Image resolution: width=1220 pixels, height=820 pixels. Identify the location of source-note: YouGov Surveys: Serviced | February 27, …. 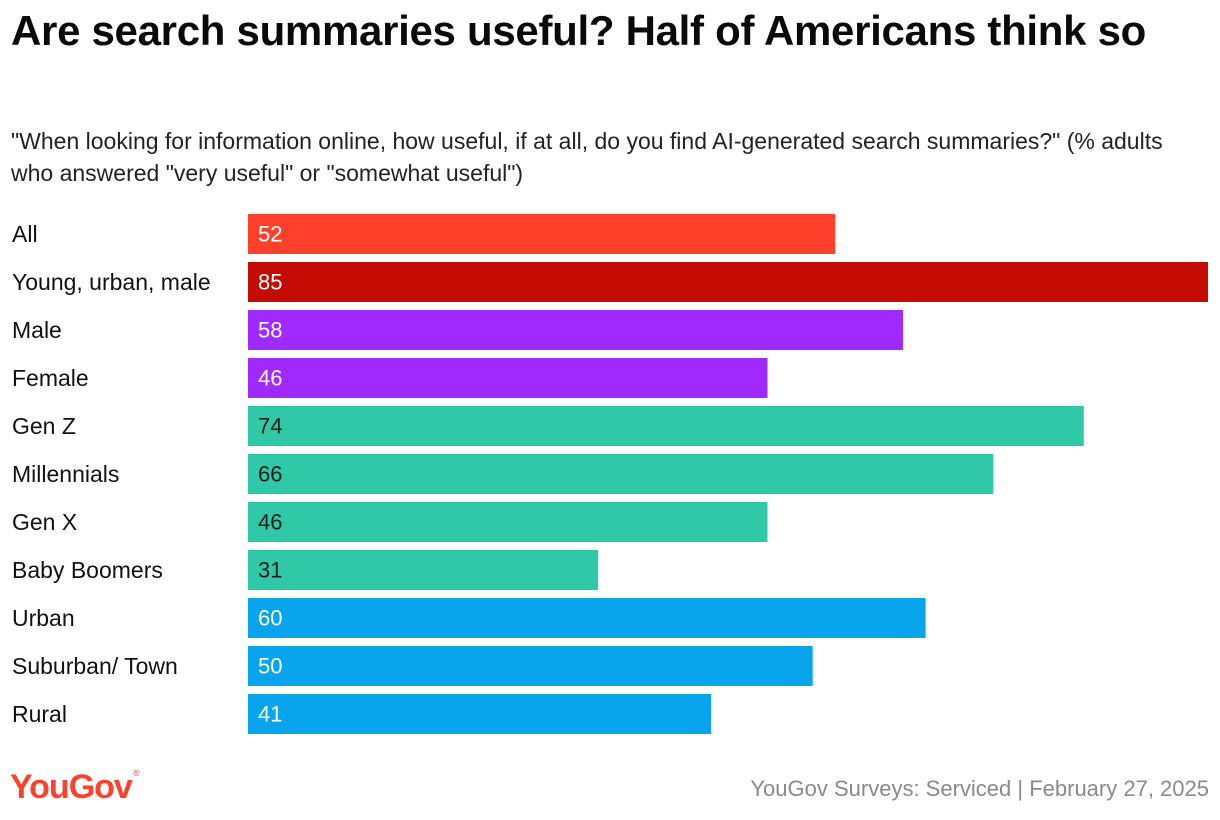
(979, 788).